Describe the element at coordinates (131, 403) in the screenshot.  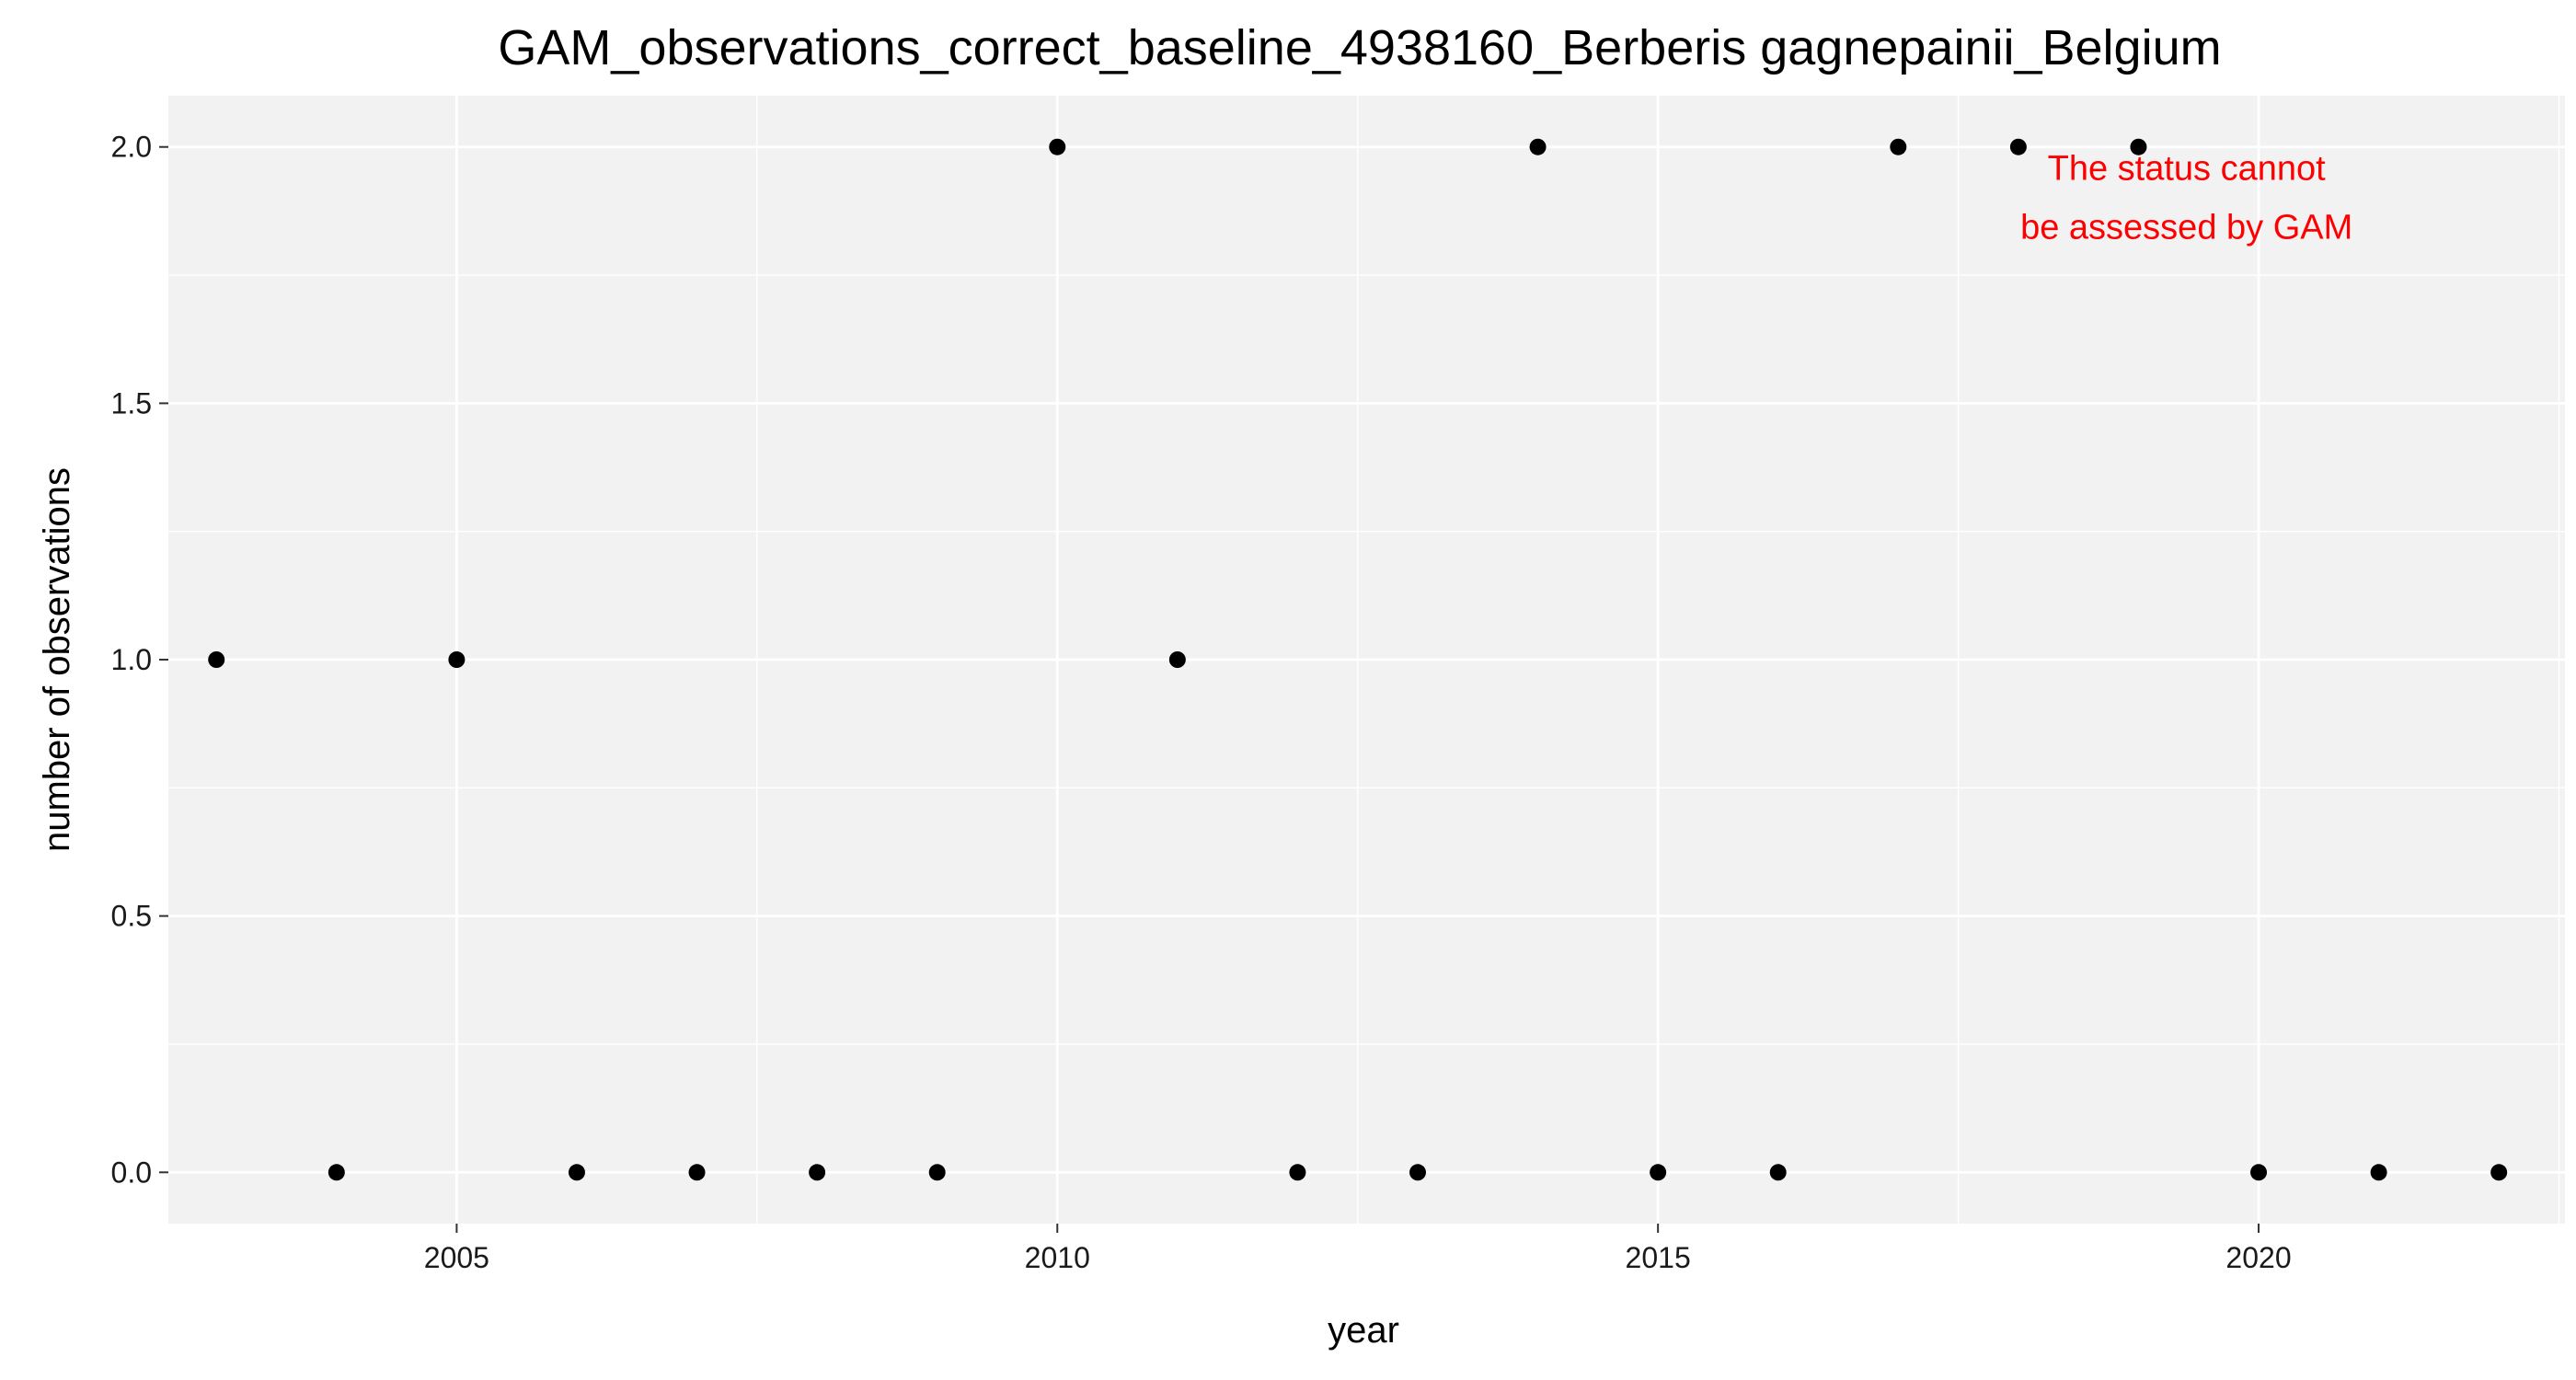
I see `y-tick-label: 1.5` at that location.